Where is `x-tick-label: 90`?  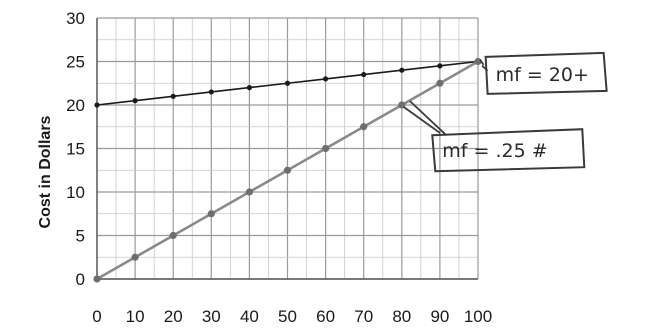
x-tick-label: 90 is located at coordinates (439, 316).